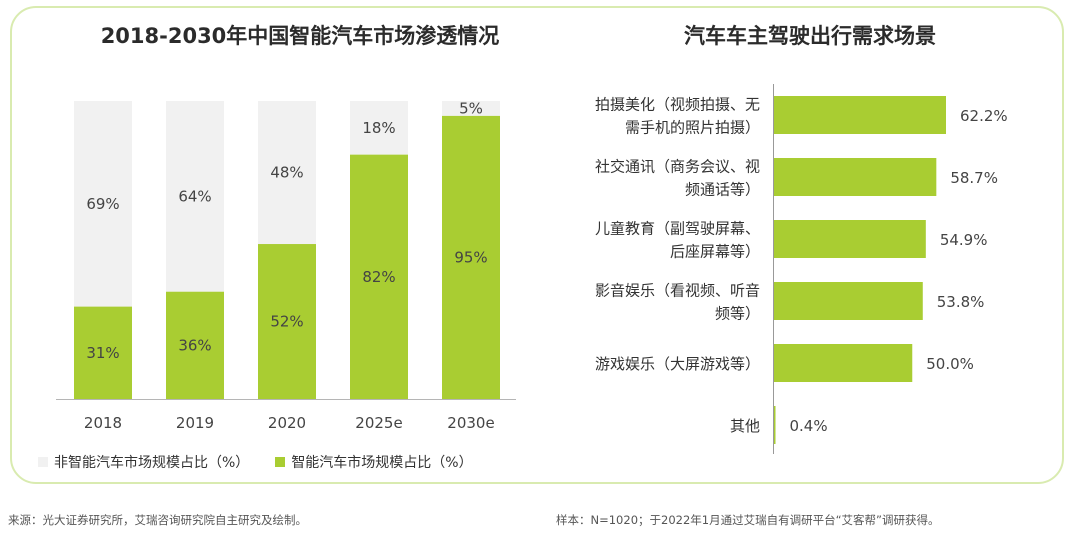 This screenshot has width=1080, height=539. I want to click on label-non-smart-2020: 48%, so click(286, 173).